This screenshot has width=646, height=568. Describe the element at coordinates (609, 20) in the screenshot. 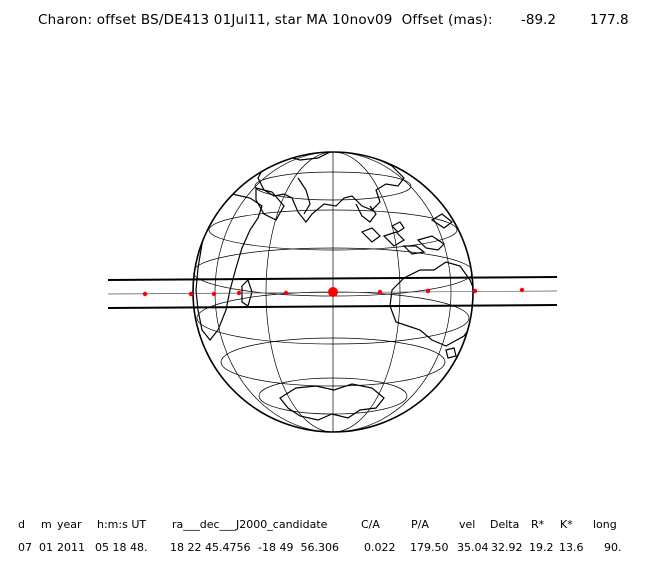

I see `offset-y-value: 177.8` at that location.